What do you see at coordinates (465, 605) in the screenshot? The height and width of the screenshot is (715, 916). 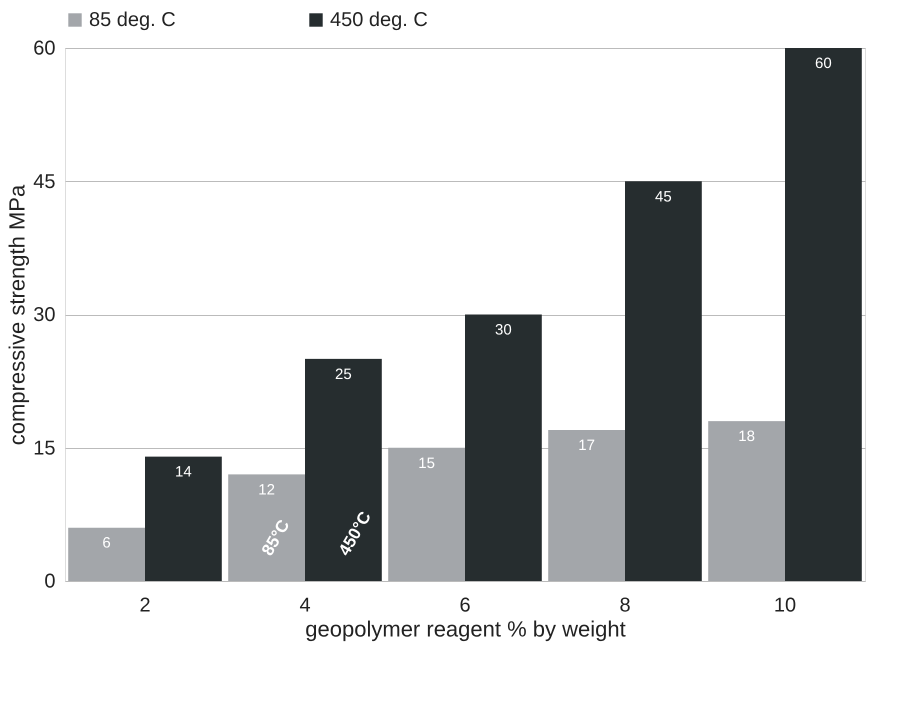 I see `x-tick-label: 6` at bounding box center [465, 605].